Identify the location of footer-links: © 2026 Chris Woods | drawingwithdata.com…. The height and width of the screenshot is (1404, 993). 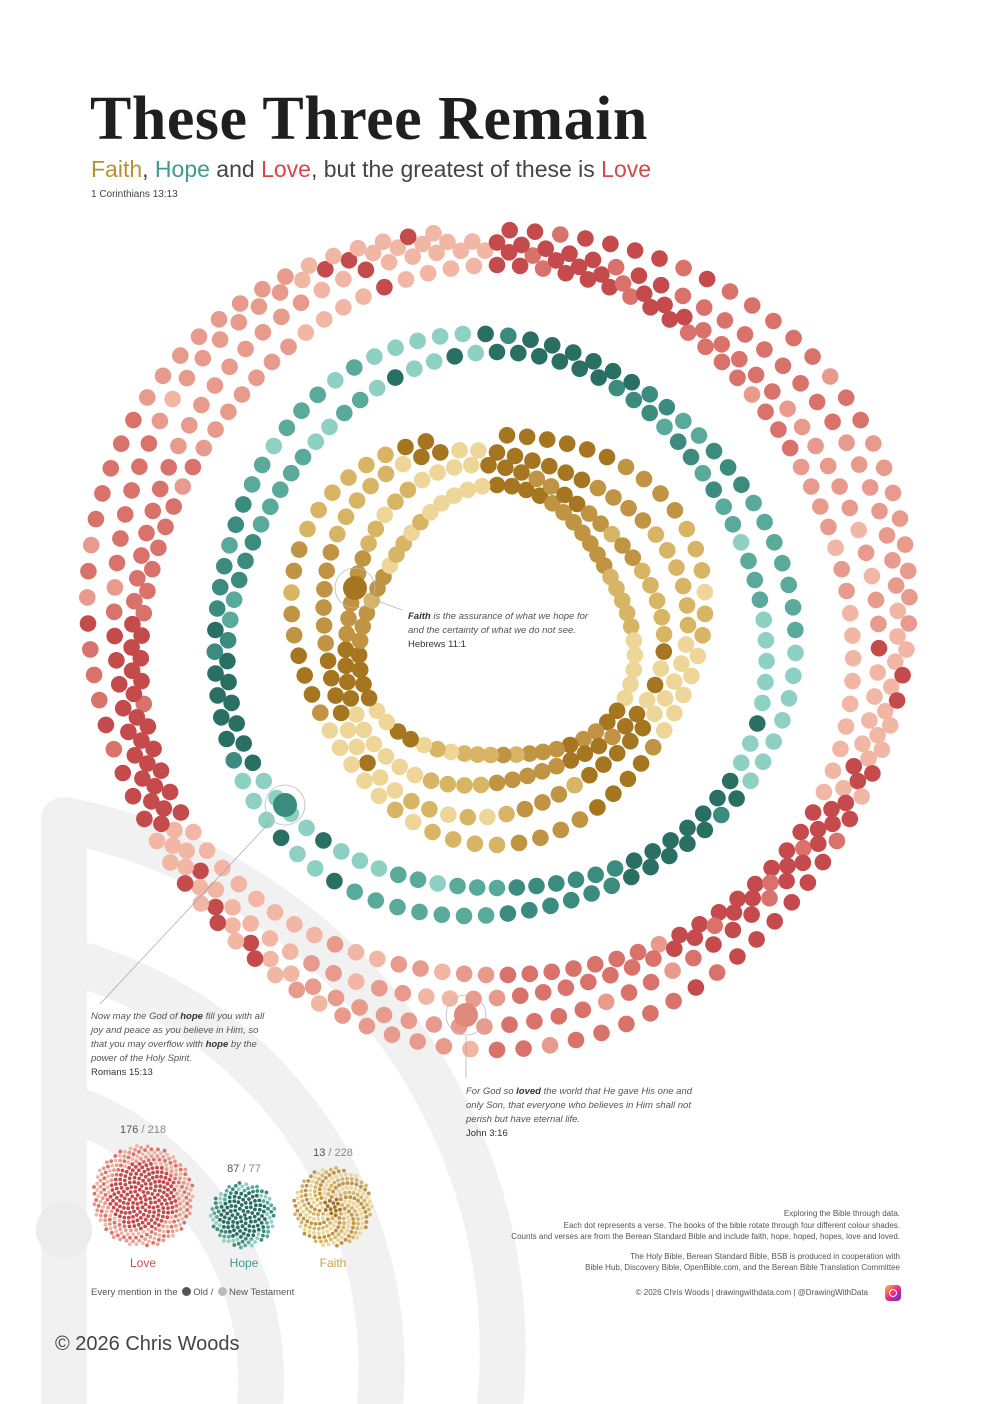
(751, 1292).